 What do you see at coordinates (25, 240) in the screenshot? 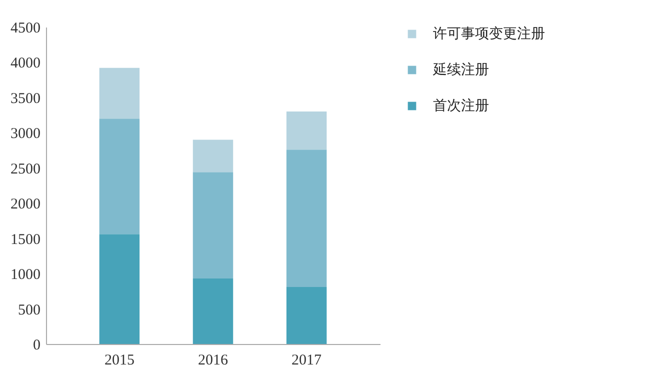
I see `y-tick-label: 1500` at bounding box center [25, 240].